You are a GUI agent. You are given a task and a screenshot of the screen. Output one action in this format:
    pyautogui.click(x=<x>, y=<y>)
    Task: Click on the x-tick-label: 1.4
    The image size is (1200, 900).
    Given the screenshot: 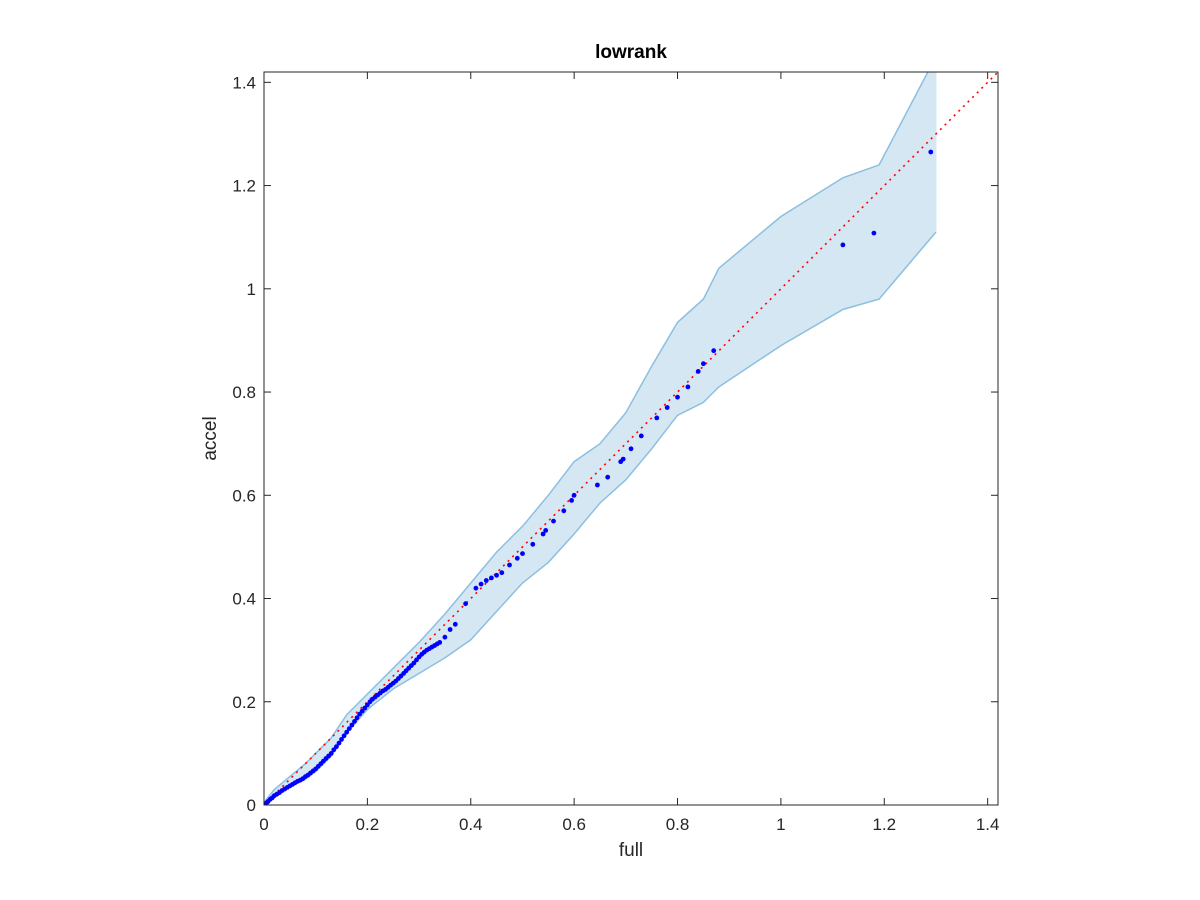 What is the action you would take?
    pyautogui.click(x=988, y=824)
    